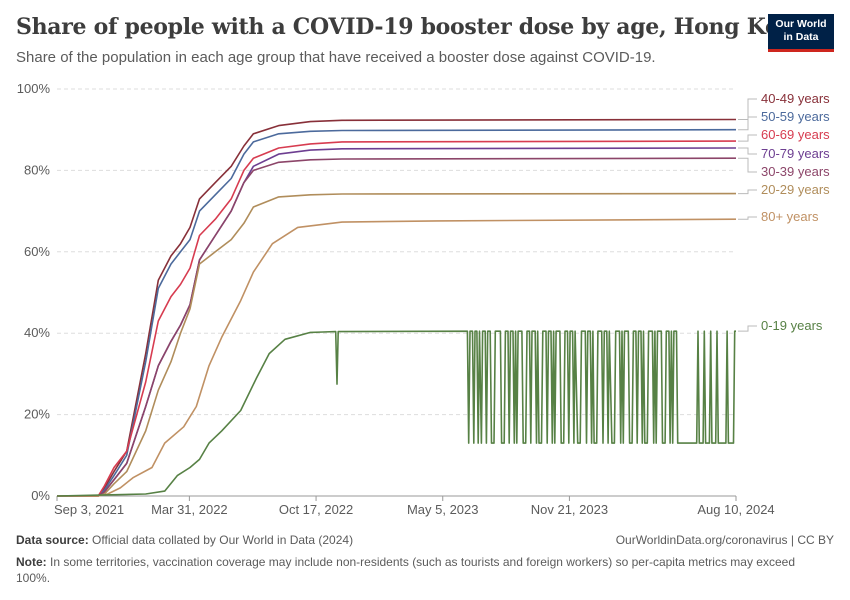  Describe the element at coordinates (801, 37) in the screenshot. I see `logo-line-2: in Data` at that location.